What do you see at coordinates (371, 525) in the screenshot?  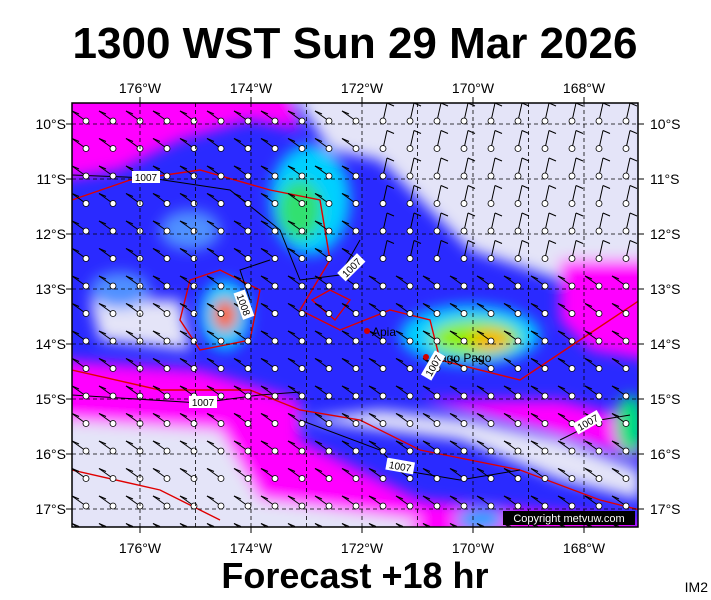 I see `barb-staff` at bounding box center [371, 525].